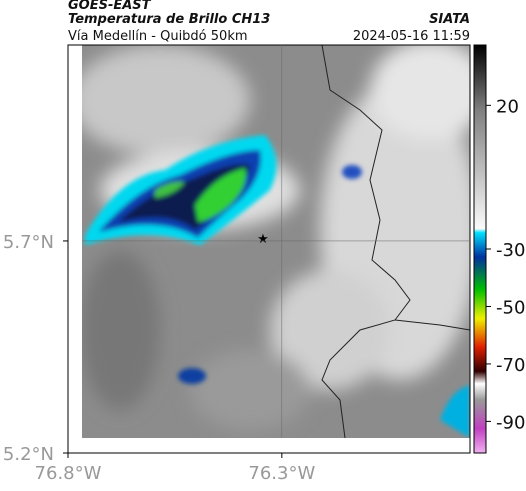 This screenshot has width=526, height=491. What do you see at coordinates (510, 307) in the screenshot?
I see `colorbar-tick-label: -50` at bounding box center [510, 307].